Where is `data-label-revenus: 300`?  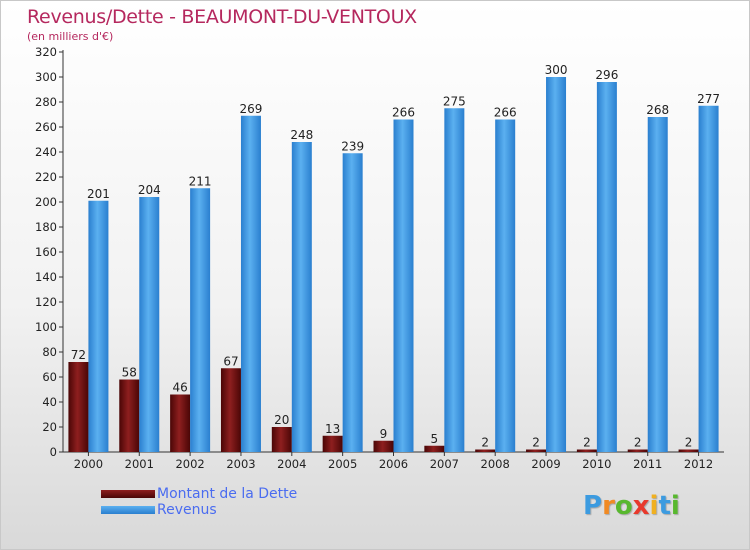 data-label-revenus: 300 is located at coordinates (556, 70).